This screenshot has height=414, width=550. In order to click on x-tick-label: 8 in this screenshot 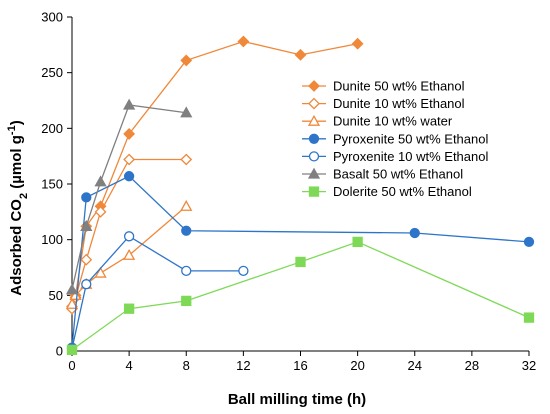, I will do `click(186, 365)`.